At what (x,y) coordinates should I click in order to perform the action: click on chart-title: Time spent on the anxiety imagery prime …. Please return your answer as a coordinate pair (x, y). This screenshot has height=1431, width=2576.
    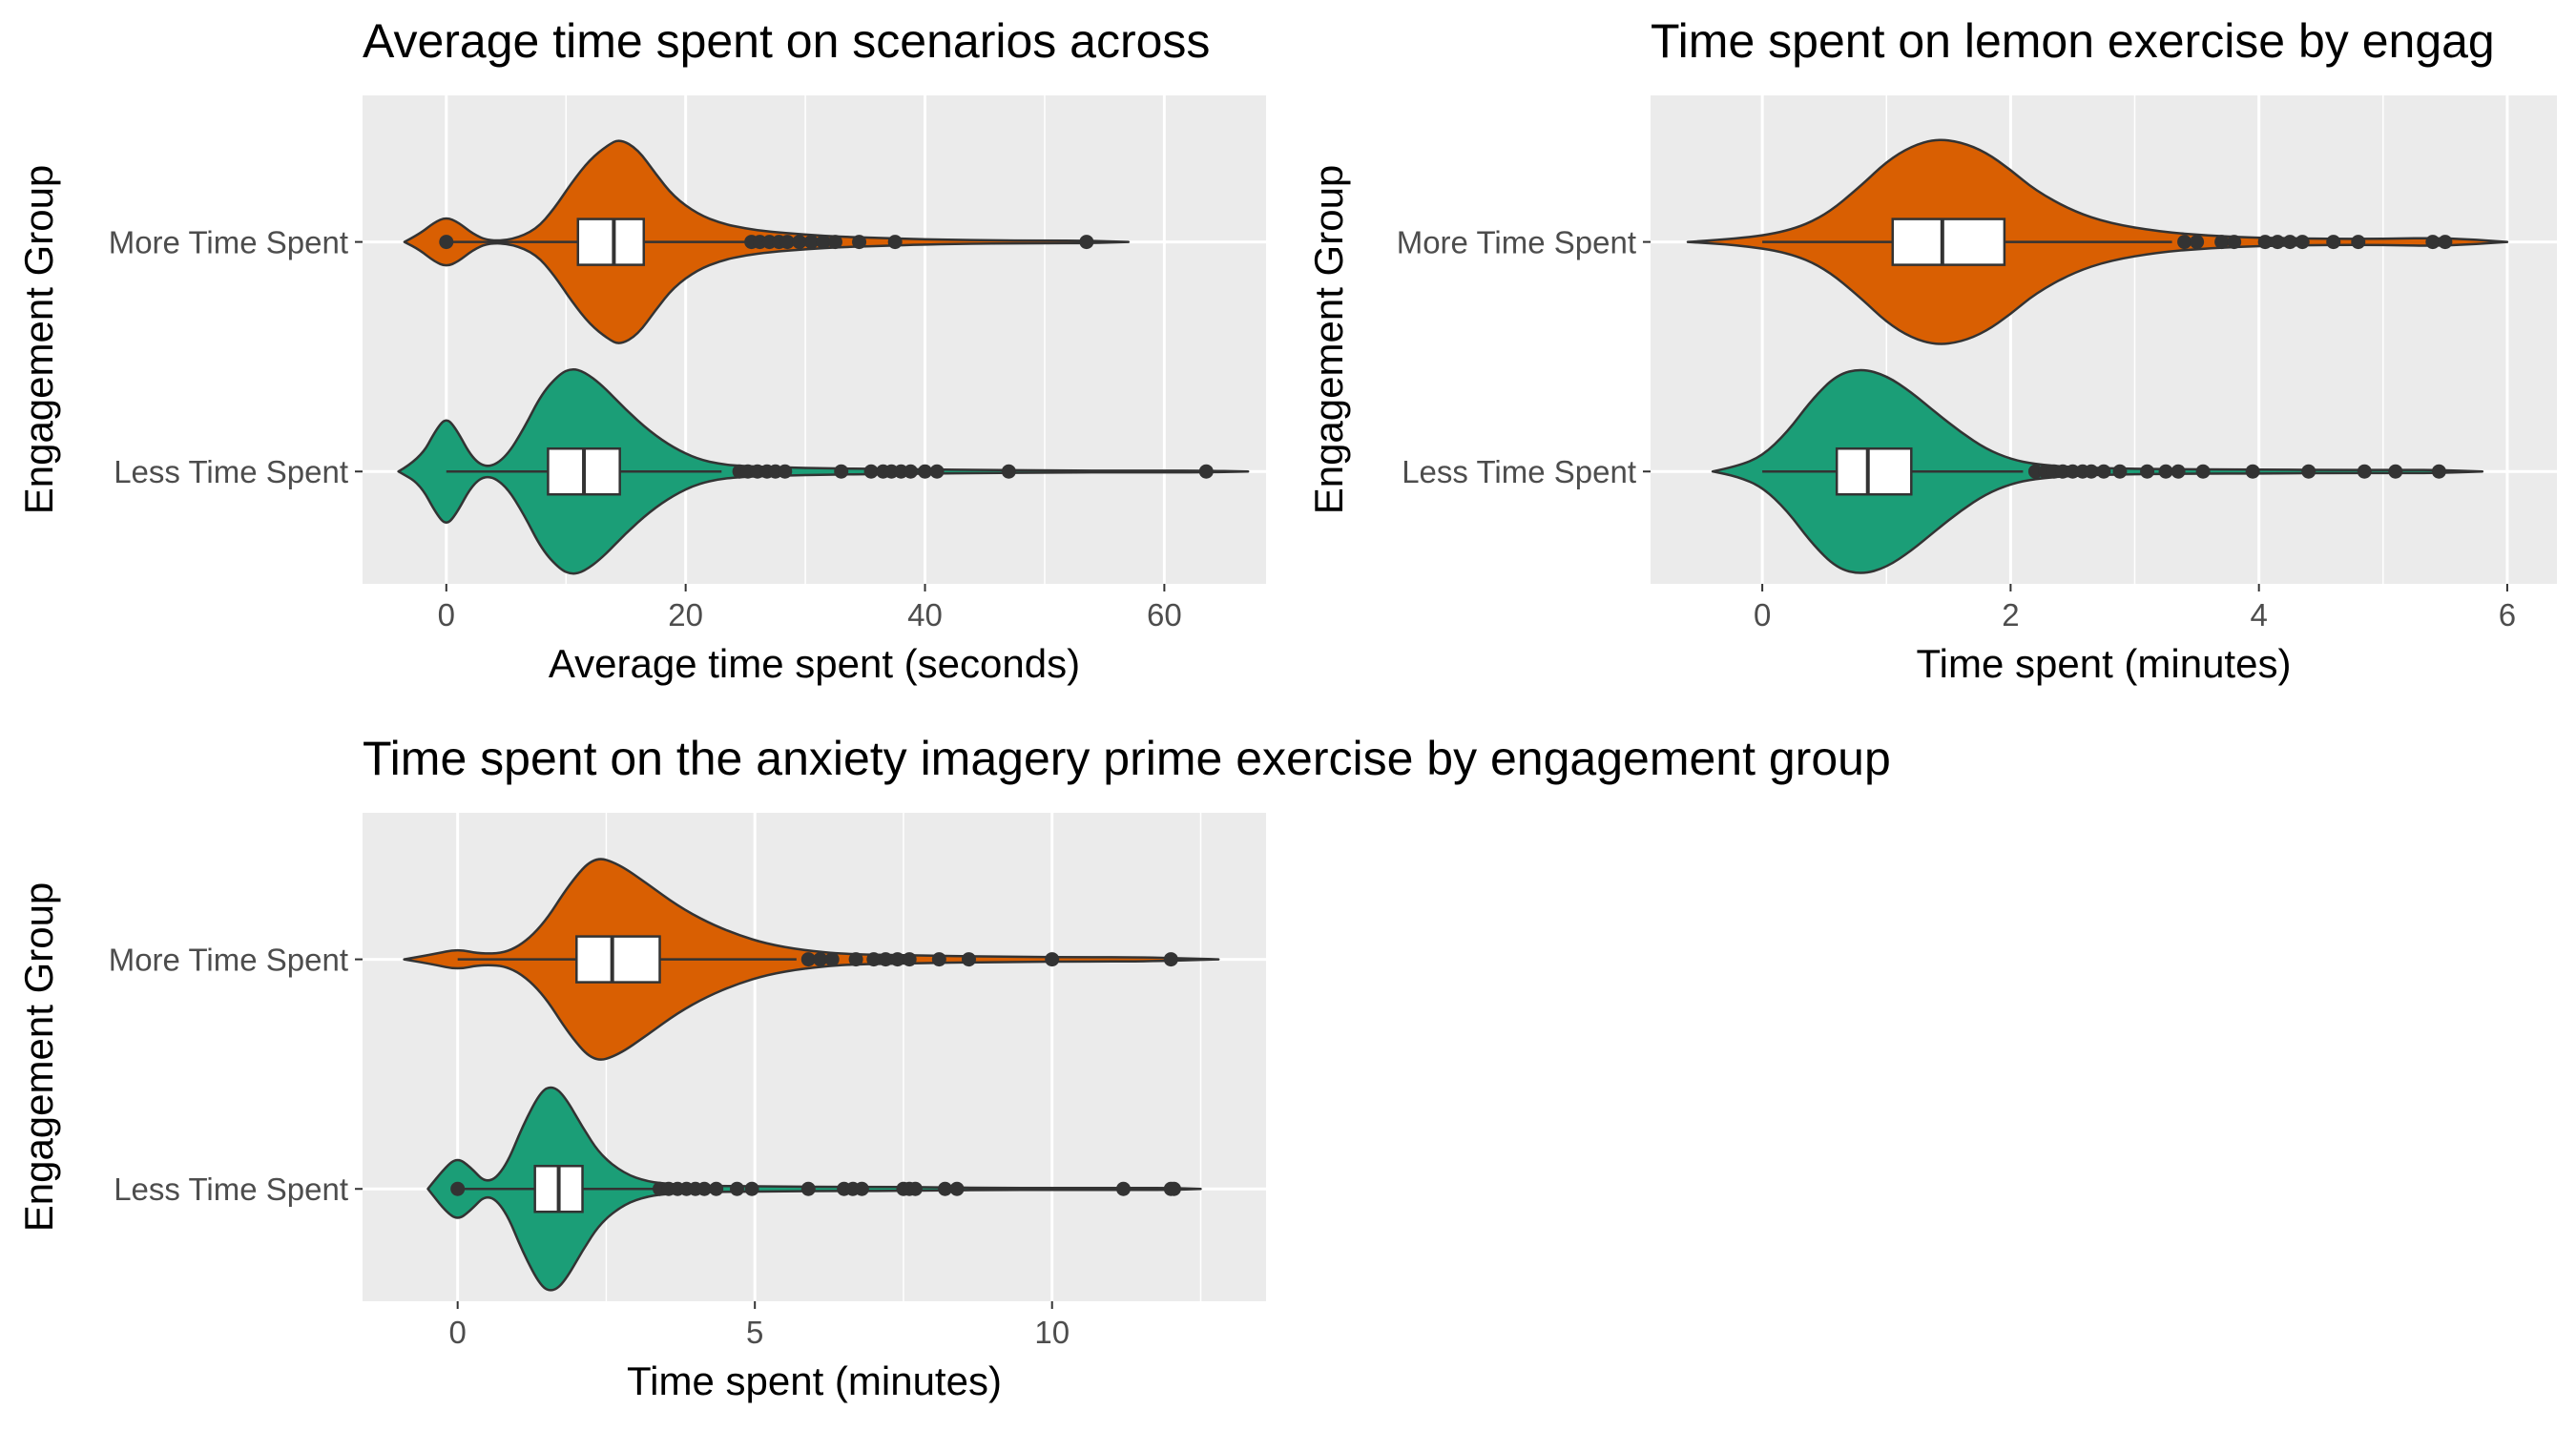
    Looking at the image, I should click on (1127, 758).